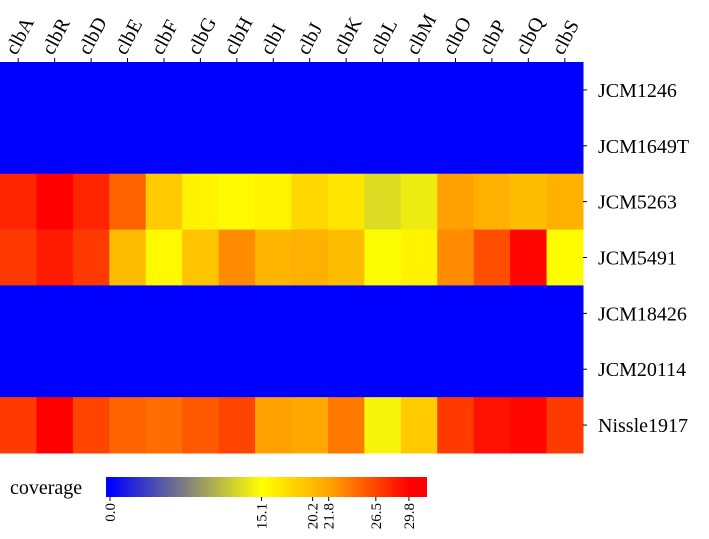 This screenshot has width=709, height=539. Describe the element at coordinates (377, 516) in the screenshot. I see `color-tick-label: 26.5` at that location.